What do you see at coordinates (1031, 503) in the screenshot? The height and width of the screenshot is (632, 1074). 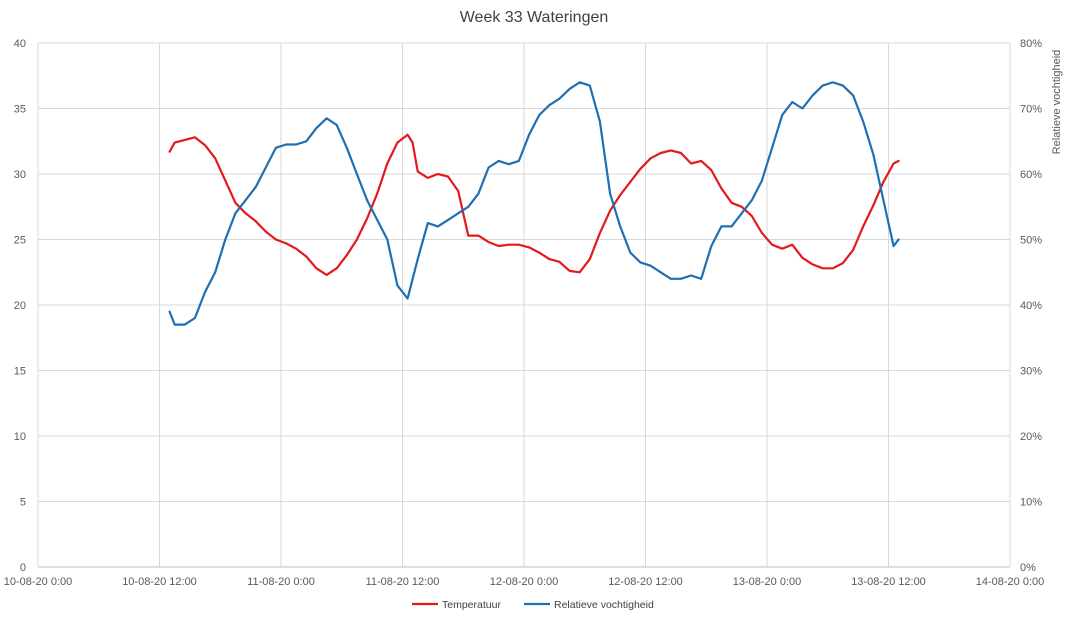 I see `y2-tick-label: 10%` at bounding box center [1031, 503].